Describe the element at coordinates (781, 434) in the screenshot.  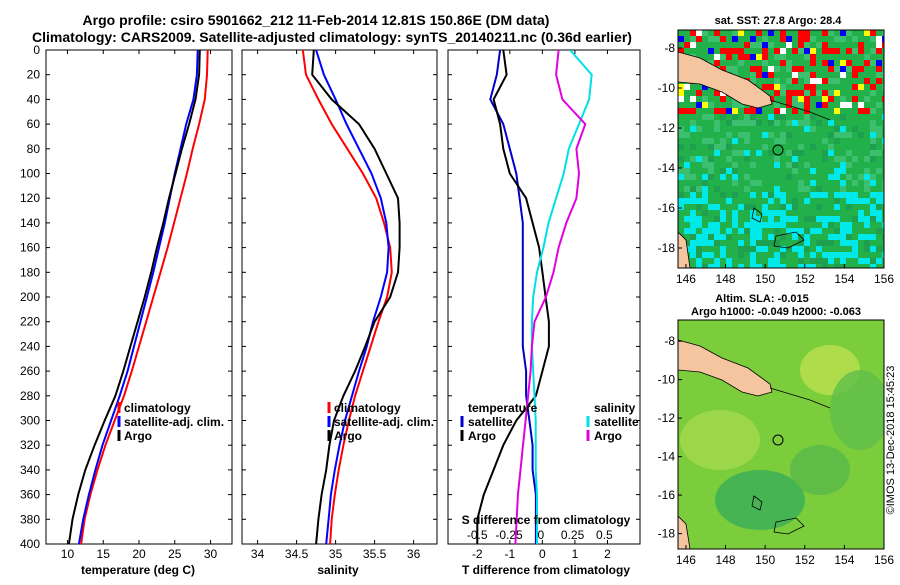
I see `sla-map` at that location.